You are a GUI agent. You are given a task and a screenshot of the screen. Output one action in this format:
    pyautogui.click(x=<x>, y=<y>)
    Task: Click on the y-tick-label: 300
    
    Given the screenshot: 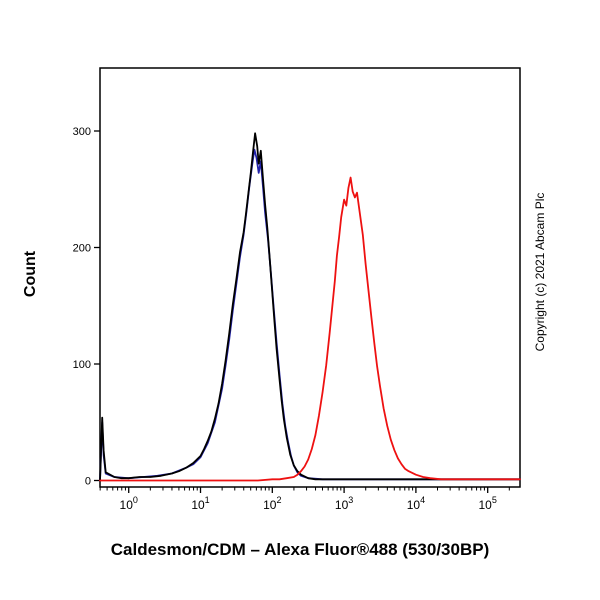 What is the action you would take?
    pyautogui.click(x=82, y=132)
    